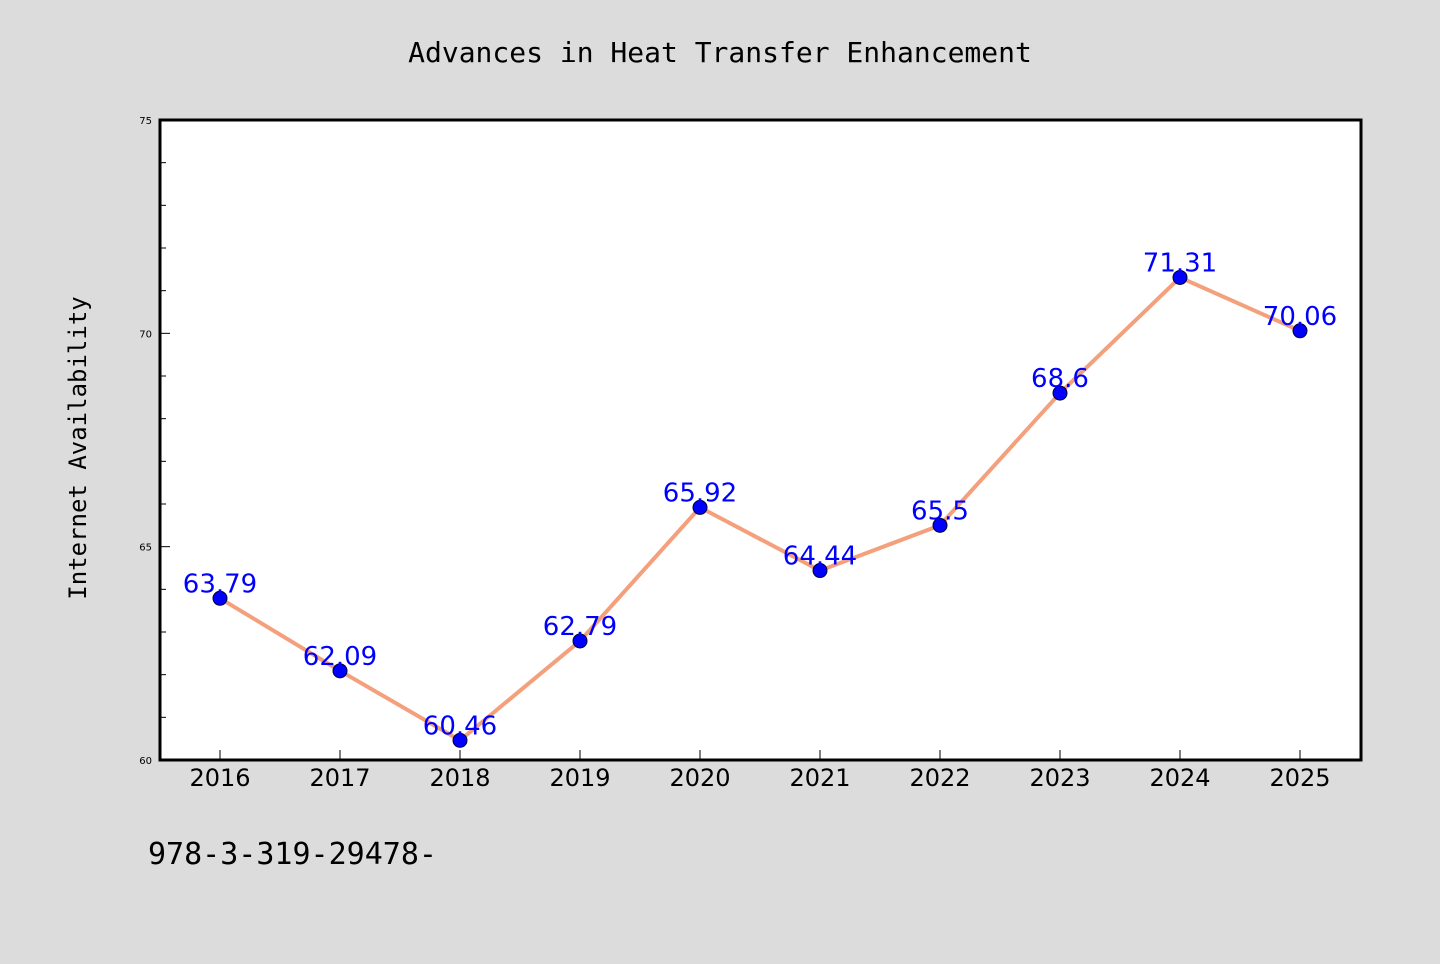 The image size is (1440, 964). Describe the element at coordinates (699, 778) in the screenshot. I see `x-tick-label: 2020` at that location.